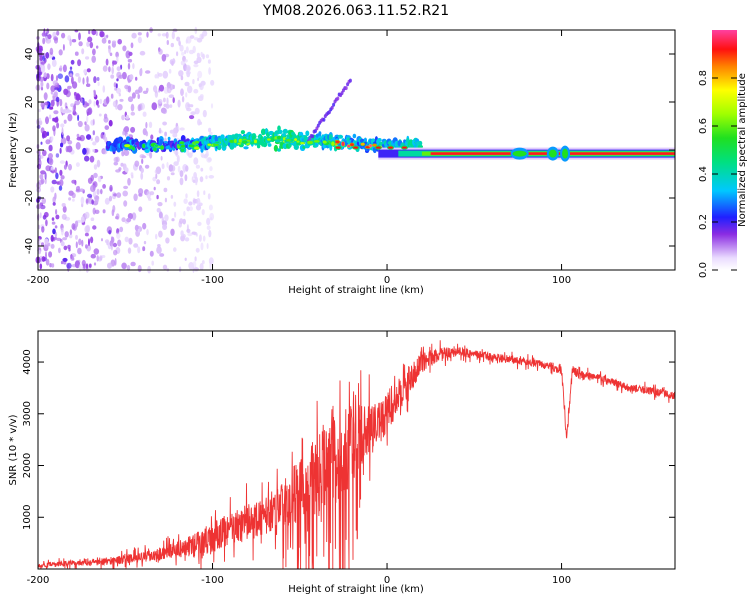  I want to click on snr-y-label: SNR (10 * v/v), so click(13, 449).